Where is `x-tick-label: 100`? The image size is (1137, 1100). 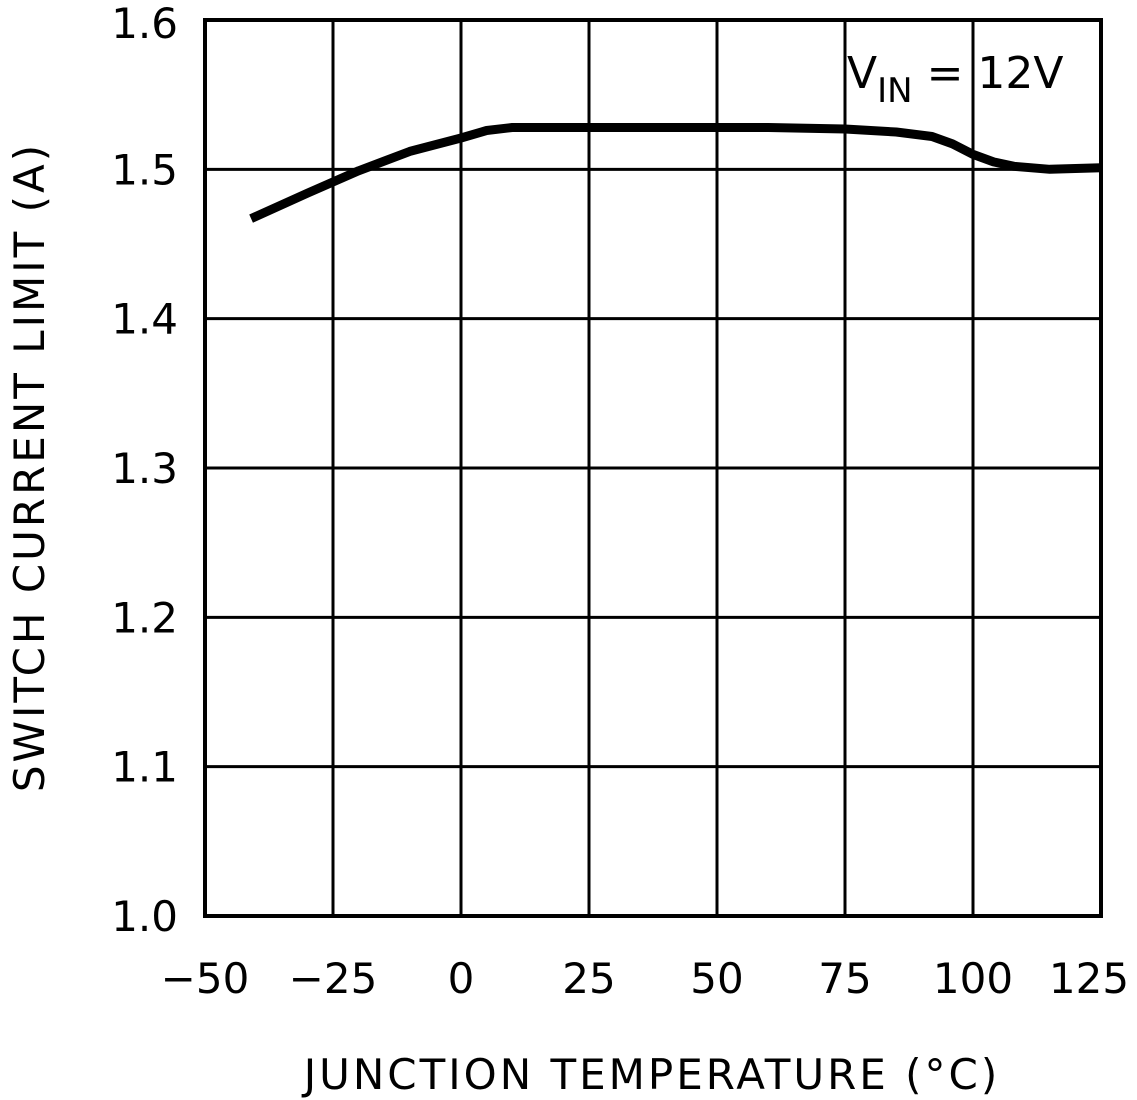 x-tick-label: 100 is located at coordinates (973, 978).